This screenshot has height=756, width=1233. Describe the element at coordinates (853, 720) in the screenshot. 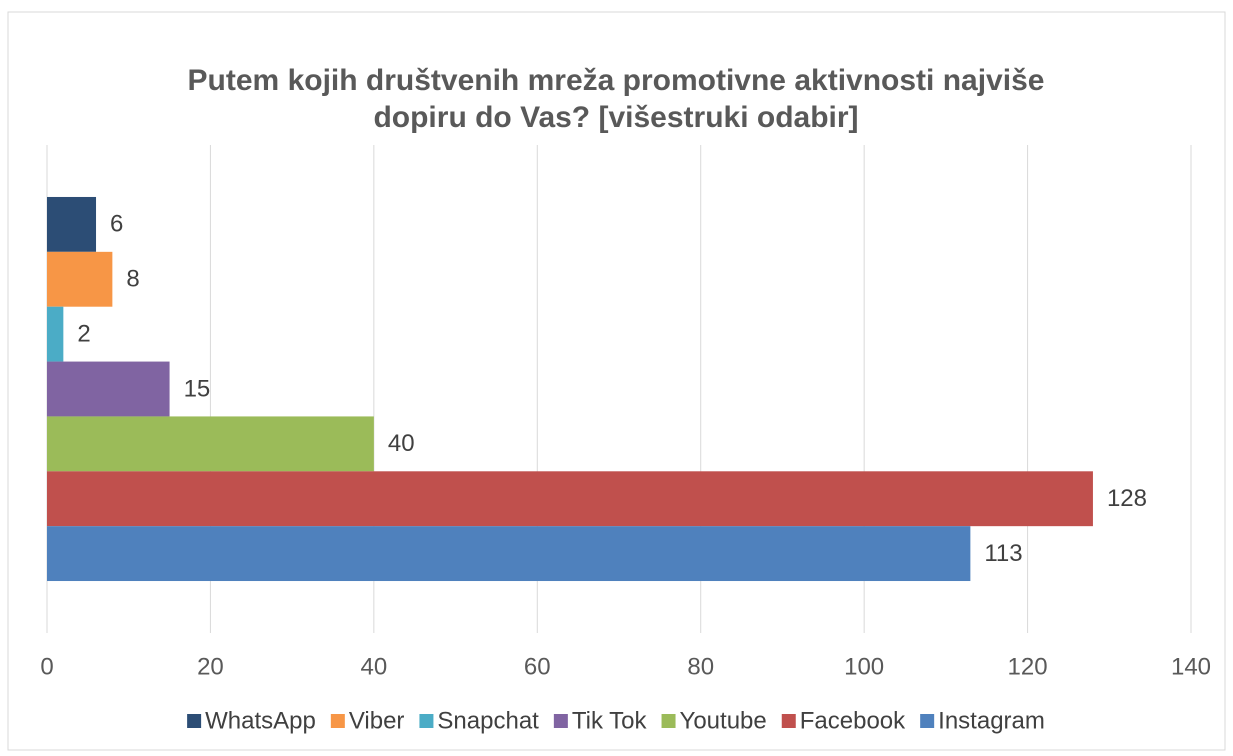

I see `legend-label: Facebook` at that location.